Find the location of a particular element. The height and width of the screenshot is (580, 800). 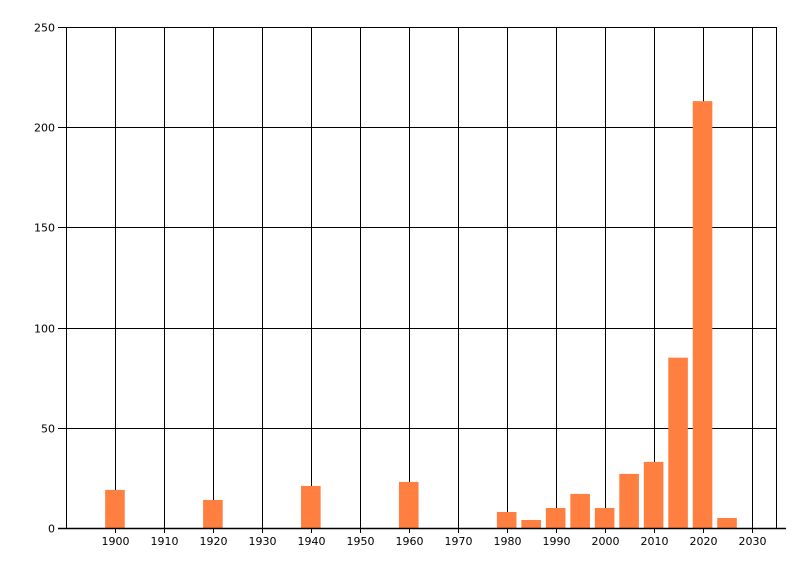

y-tick-label: 50 is located at coordinates (48, 429).